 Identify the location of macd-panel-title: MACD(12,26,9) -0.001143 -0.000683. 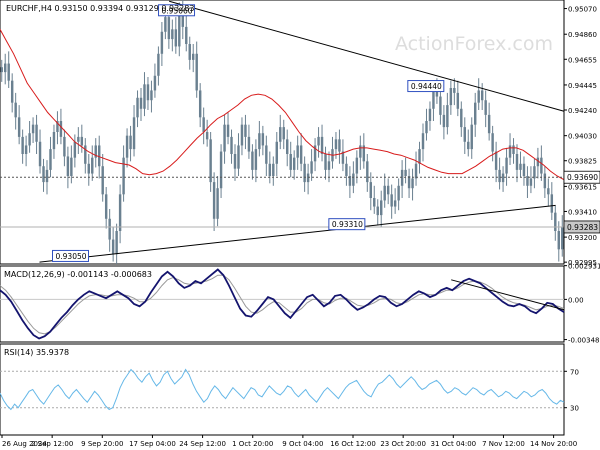
(78, 274).